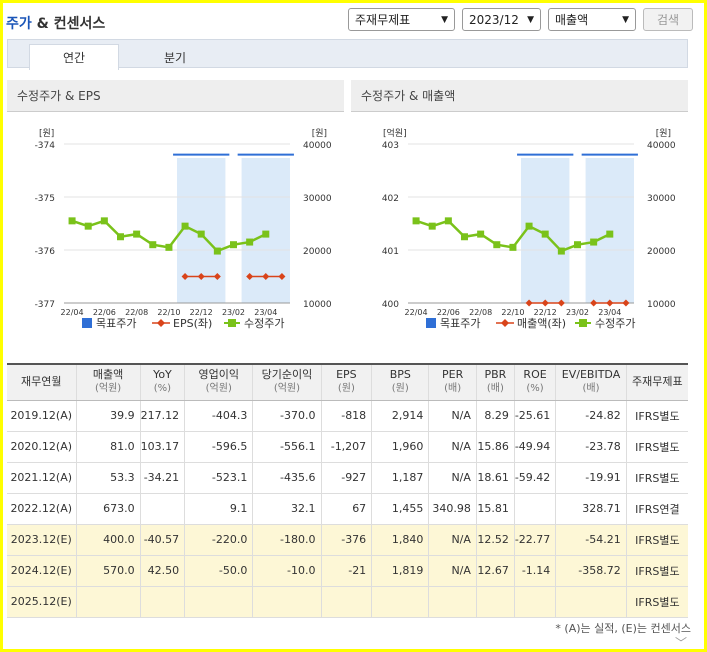 This screenshot has height=652, width=707. What do you see at coordinates (45, 305) in the screenshot?
I see `left-tick-label: -377` at bounding box center [45, 305].